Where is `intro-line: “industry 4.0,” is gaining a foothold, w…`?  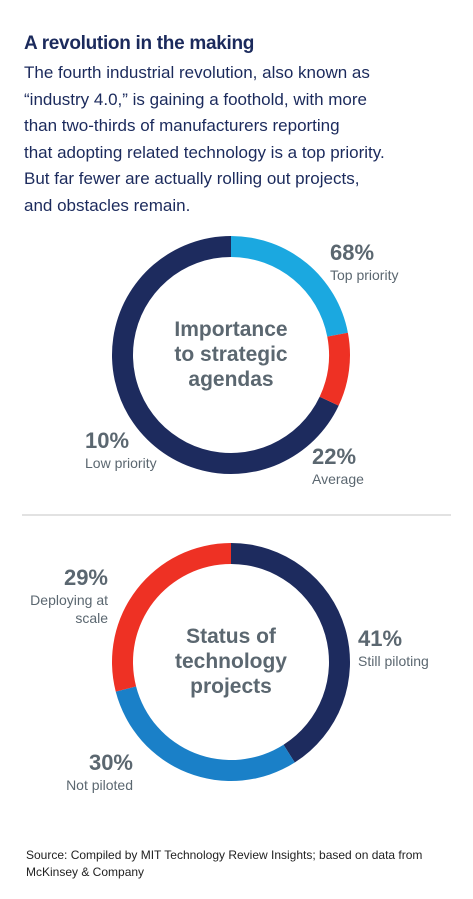
intro-line: “industry 4.0,” is gaining a foothold, w… is located at coordinates (196, 99).